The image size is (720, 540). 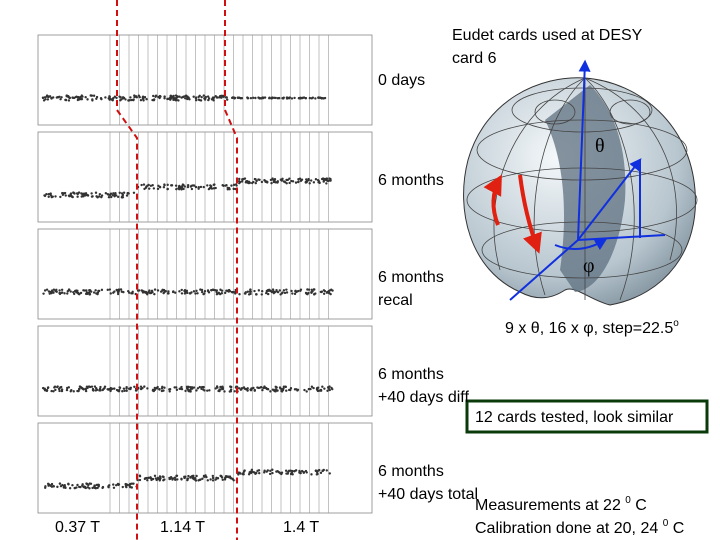 I want to click on footer-sup: 0, so click(x=666, y=523).